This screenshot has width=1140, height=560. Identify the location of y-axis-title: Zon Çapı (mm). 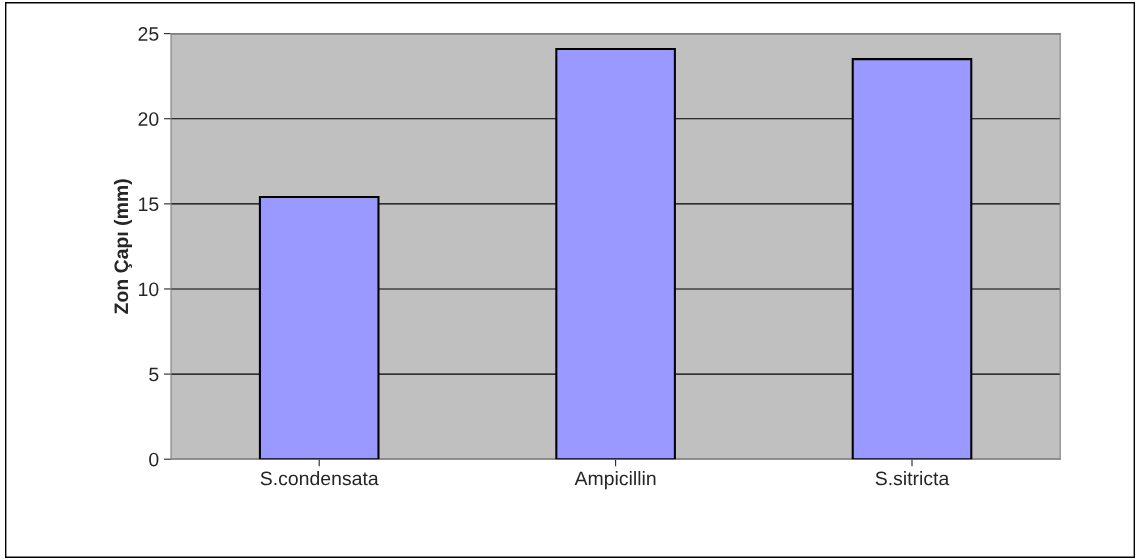
(123, 246).